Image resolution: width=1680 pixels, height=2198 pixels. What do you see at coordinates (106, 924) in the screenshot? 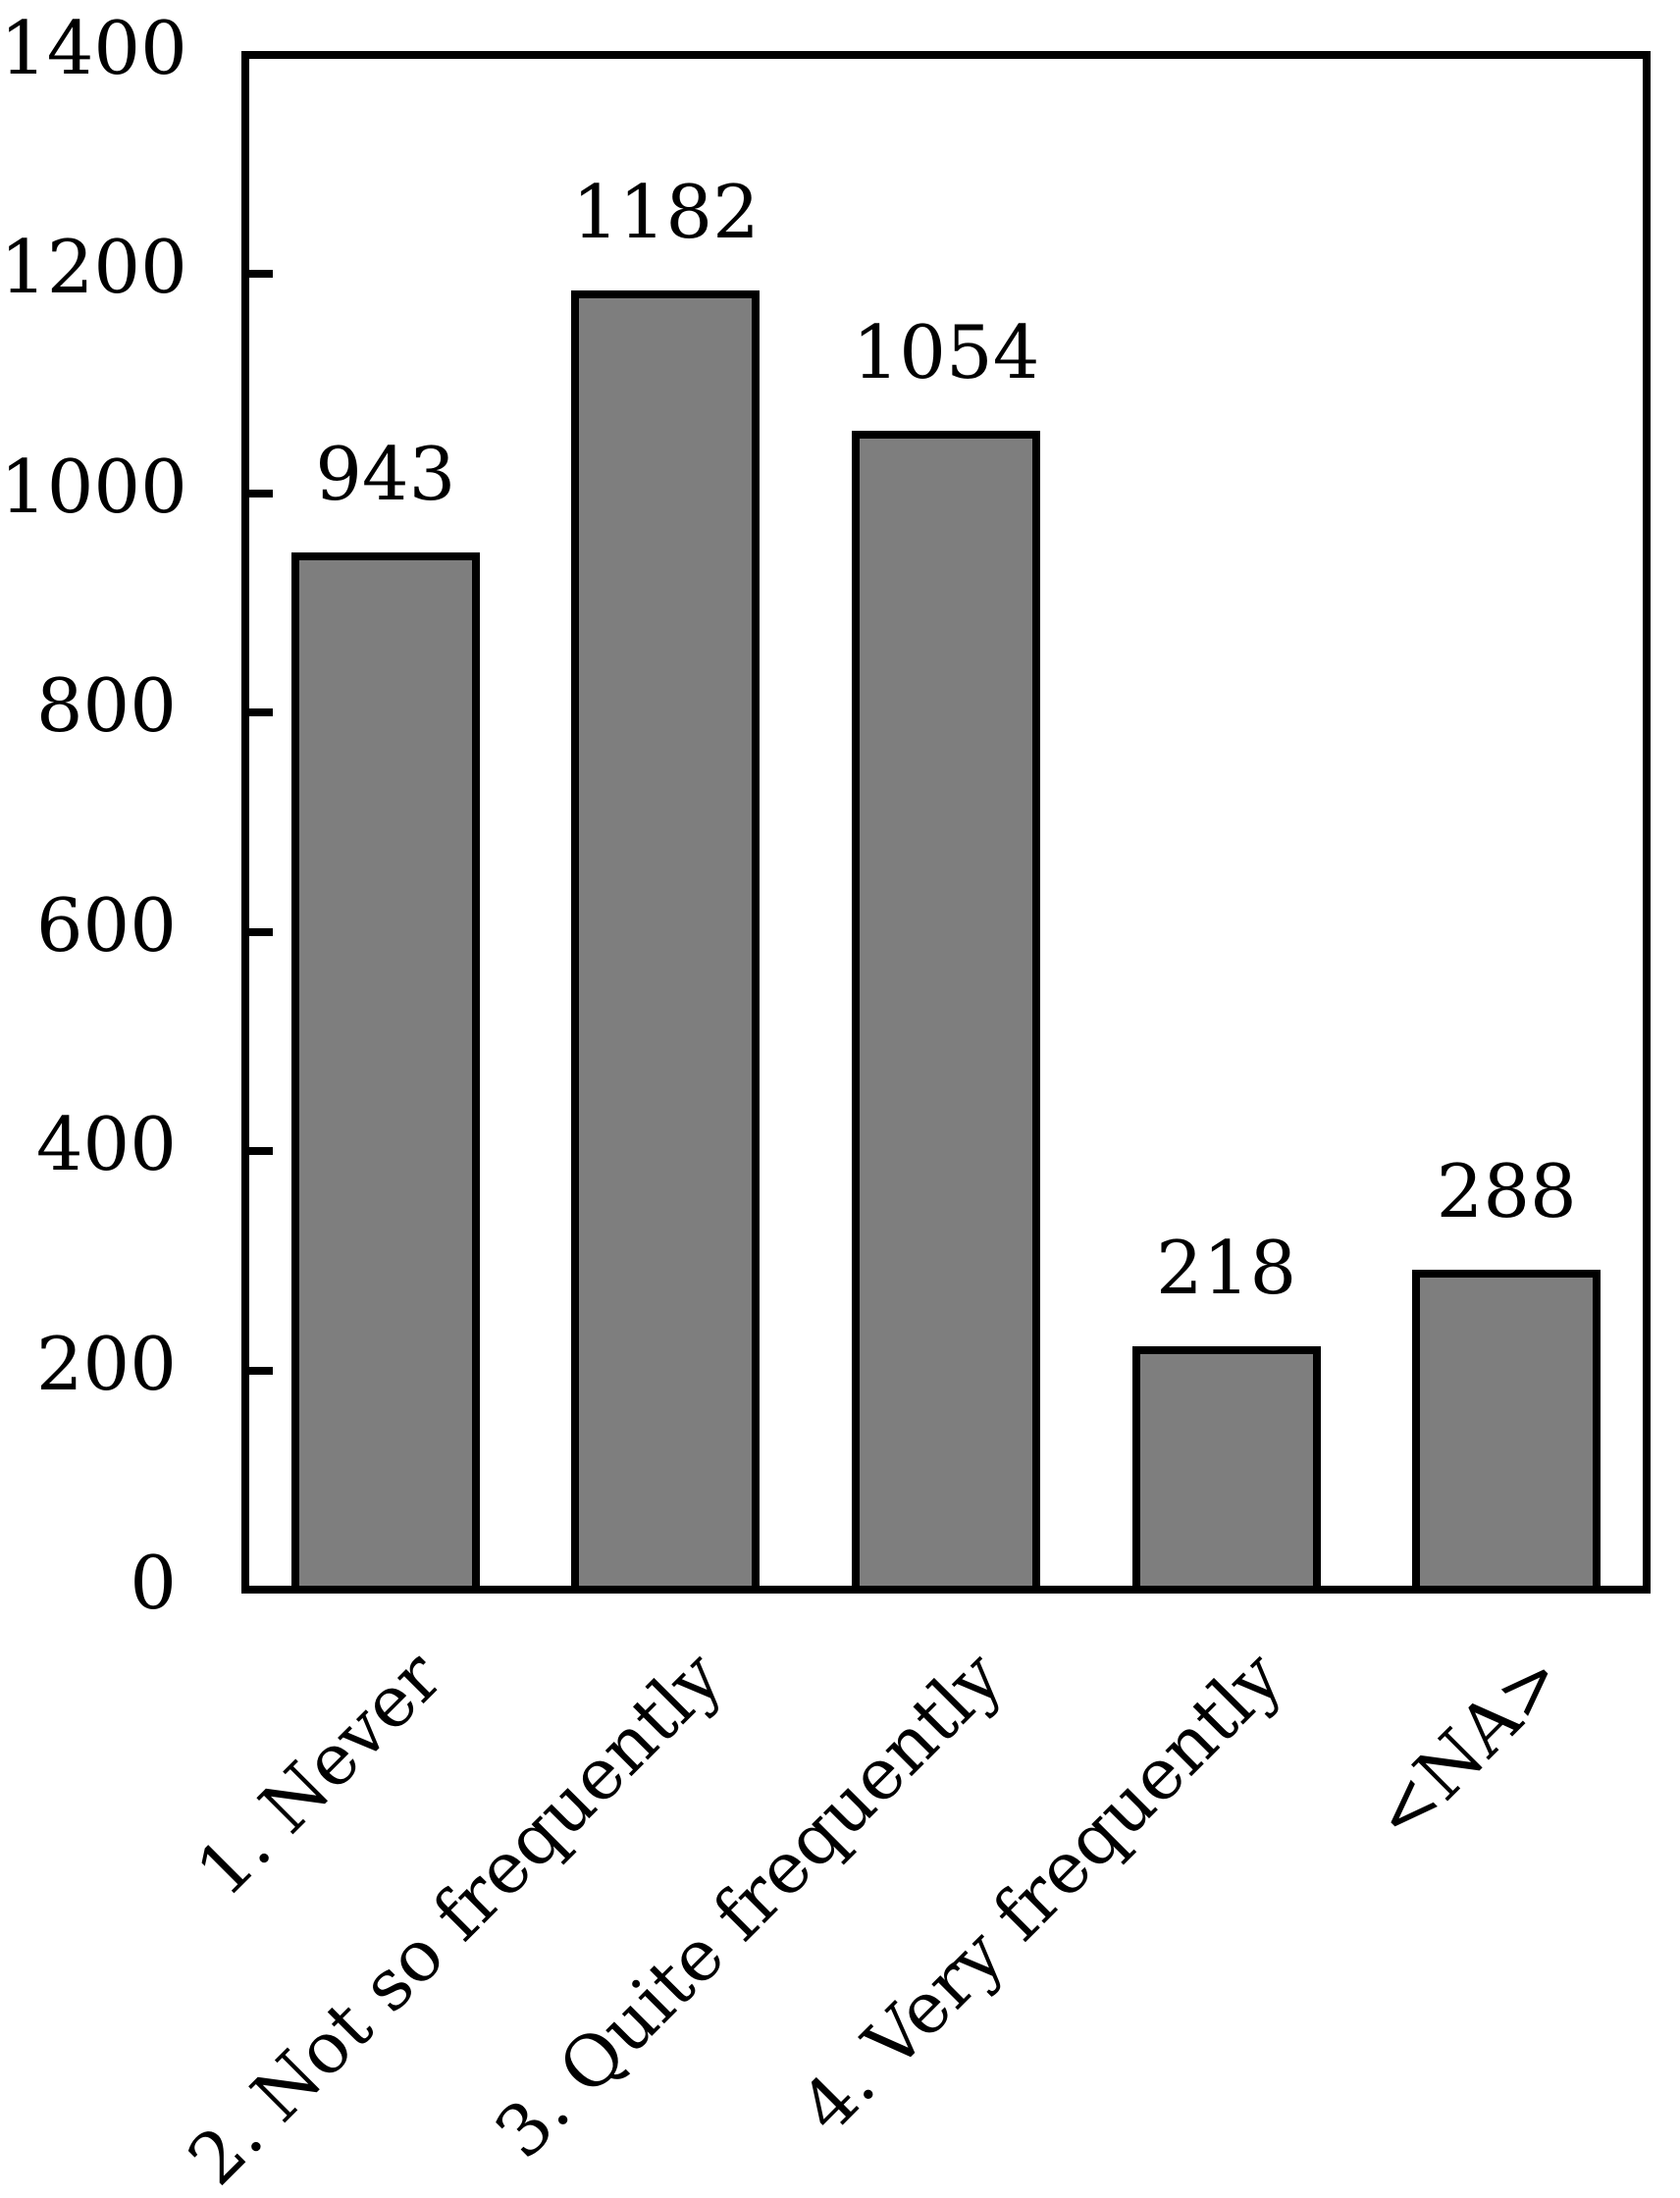
I see `y-axis-tick-label: 600` at bounding box center [106, 924].